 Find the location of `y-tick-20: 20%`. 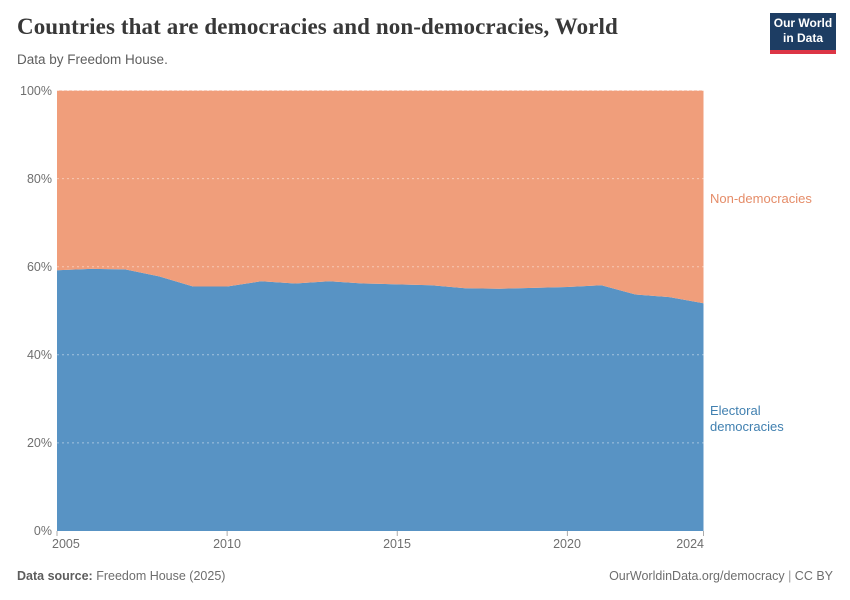

y-tick-20: 20% is located at coordinates (39, 443).